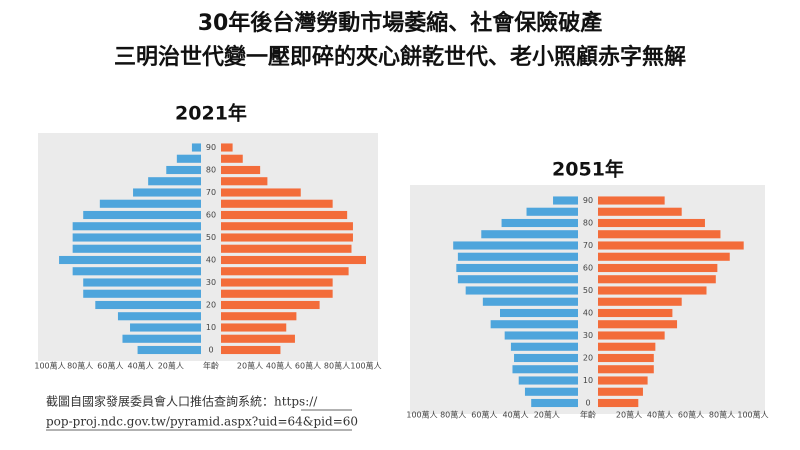 The height and width of the screenshot is (450, 800). Describe the element at coordinates (182, 401) in the screenshot. I see `caption-line: 截圖自國家發展委員會人口推估查詢系統：https://` at that location.